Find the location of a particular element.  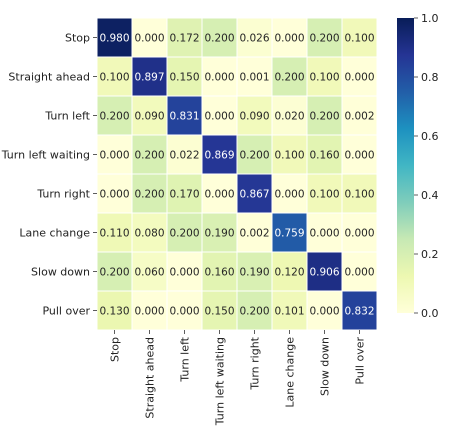

x-tick-label: Stop is located at coordinates (115, 349).